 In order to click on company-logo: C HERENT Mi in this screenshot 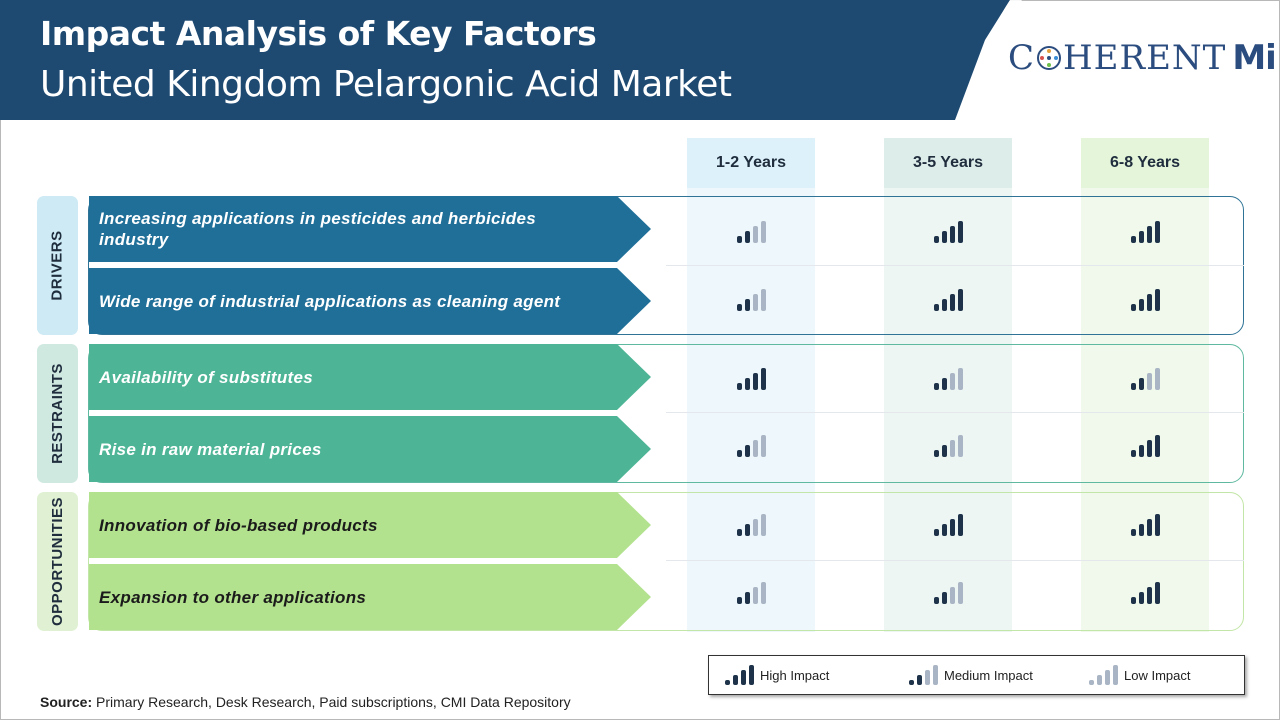, I will do `click(1142, 58)`.